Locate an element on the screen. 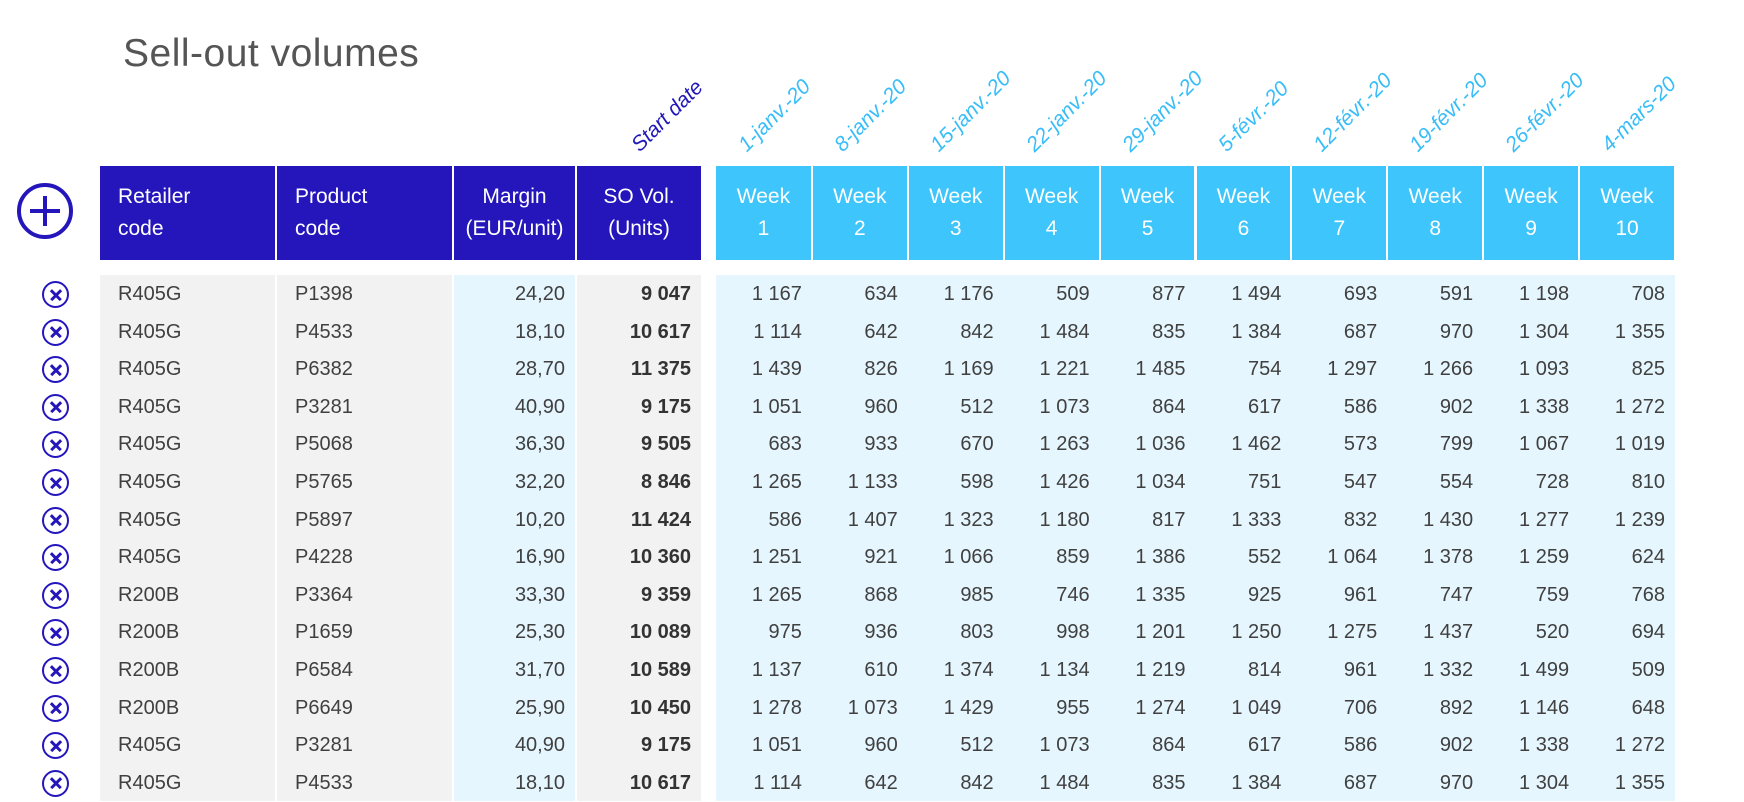 Image resolution: width=1744 pixels, height=802 pixels. week-volume-cell: 933 is located at coordinates (881, 444).